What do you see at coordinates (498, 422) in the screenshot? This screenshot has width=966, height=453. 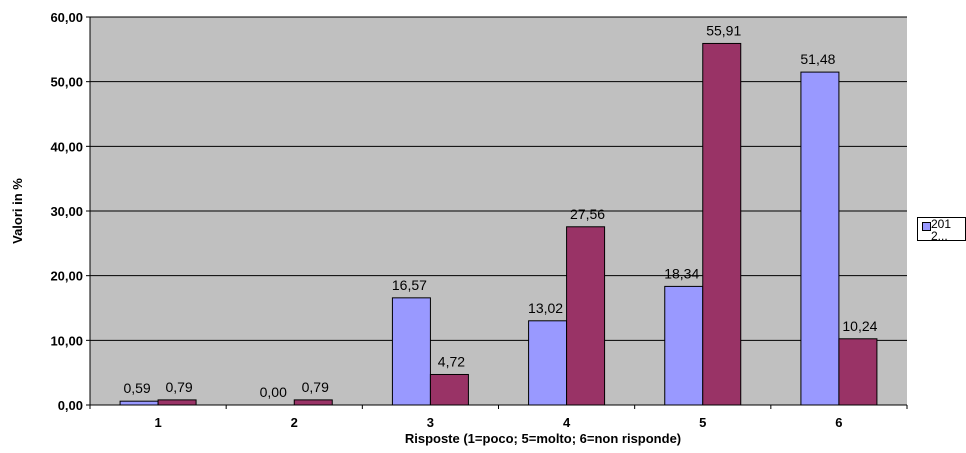 I see `x-tick-labels: 1 2 3 4 5 6` at bounding box center [498, 422].